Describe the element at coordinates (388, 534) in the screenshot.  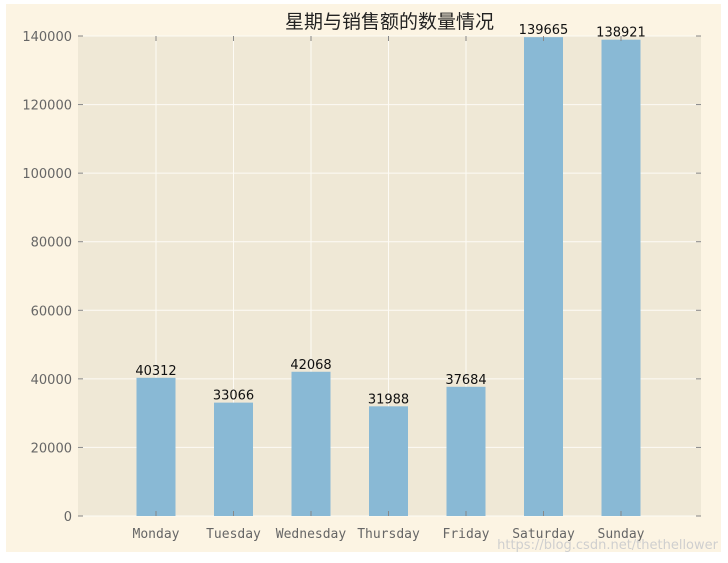
I see `x-tick-label: Thursday` at that location.